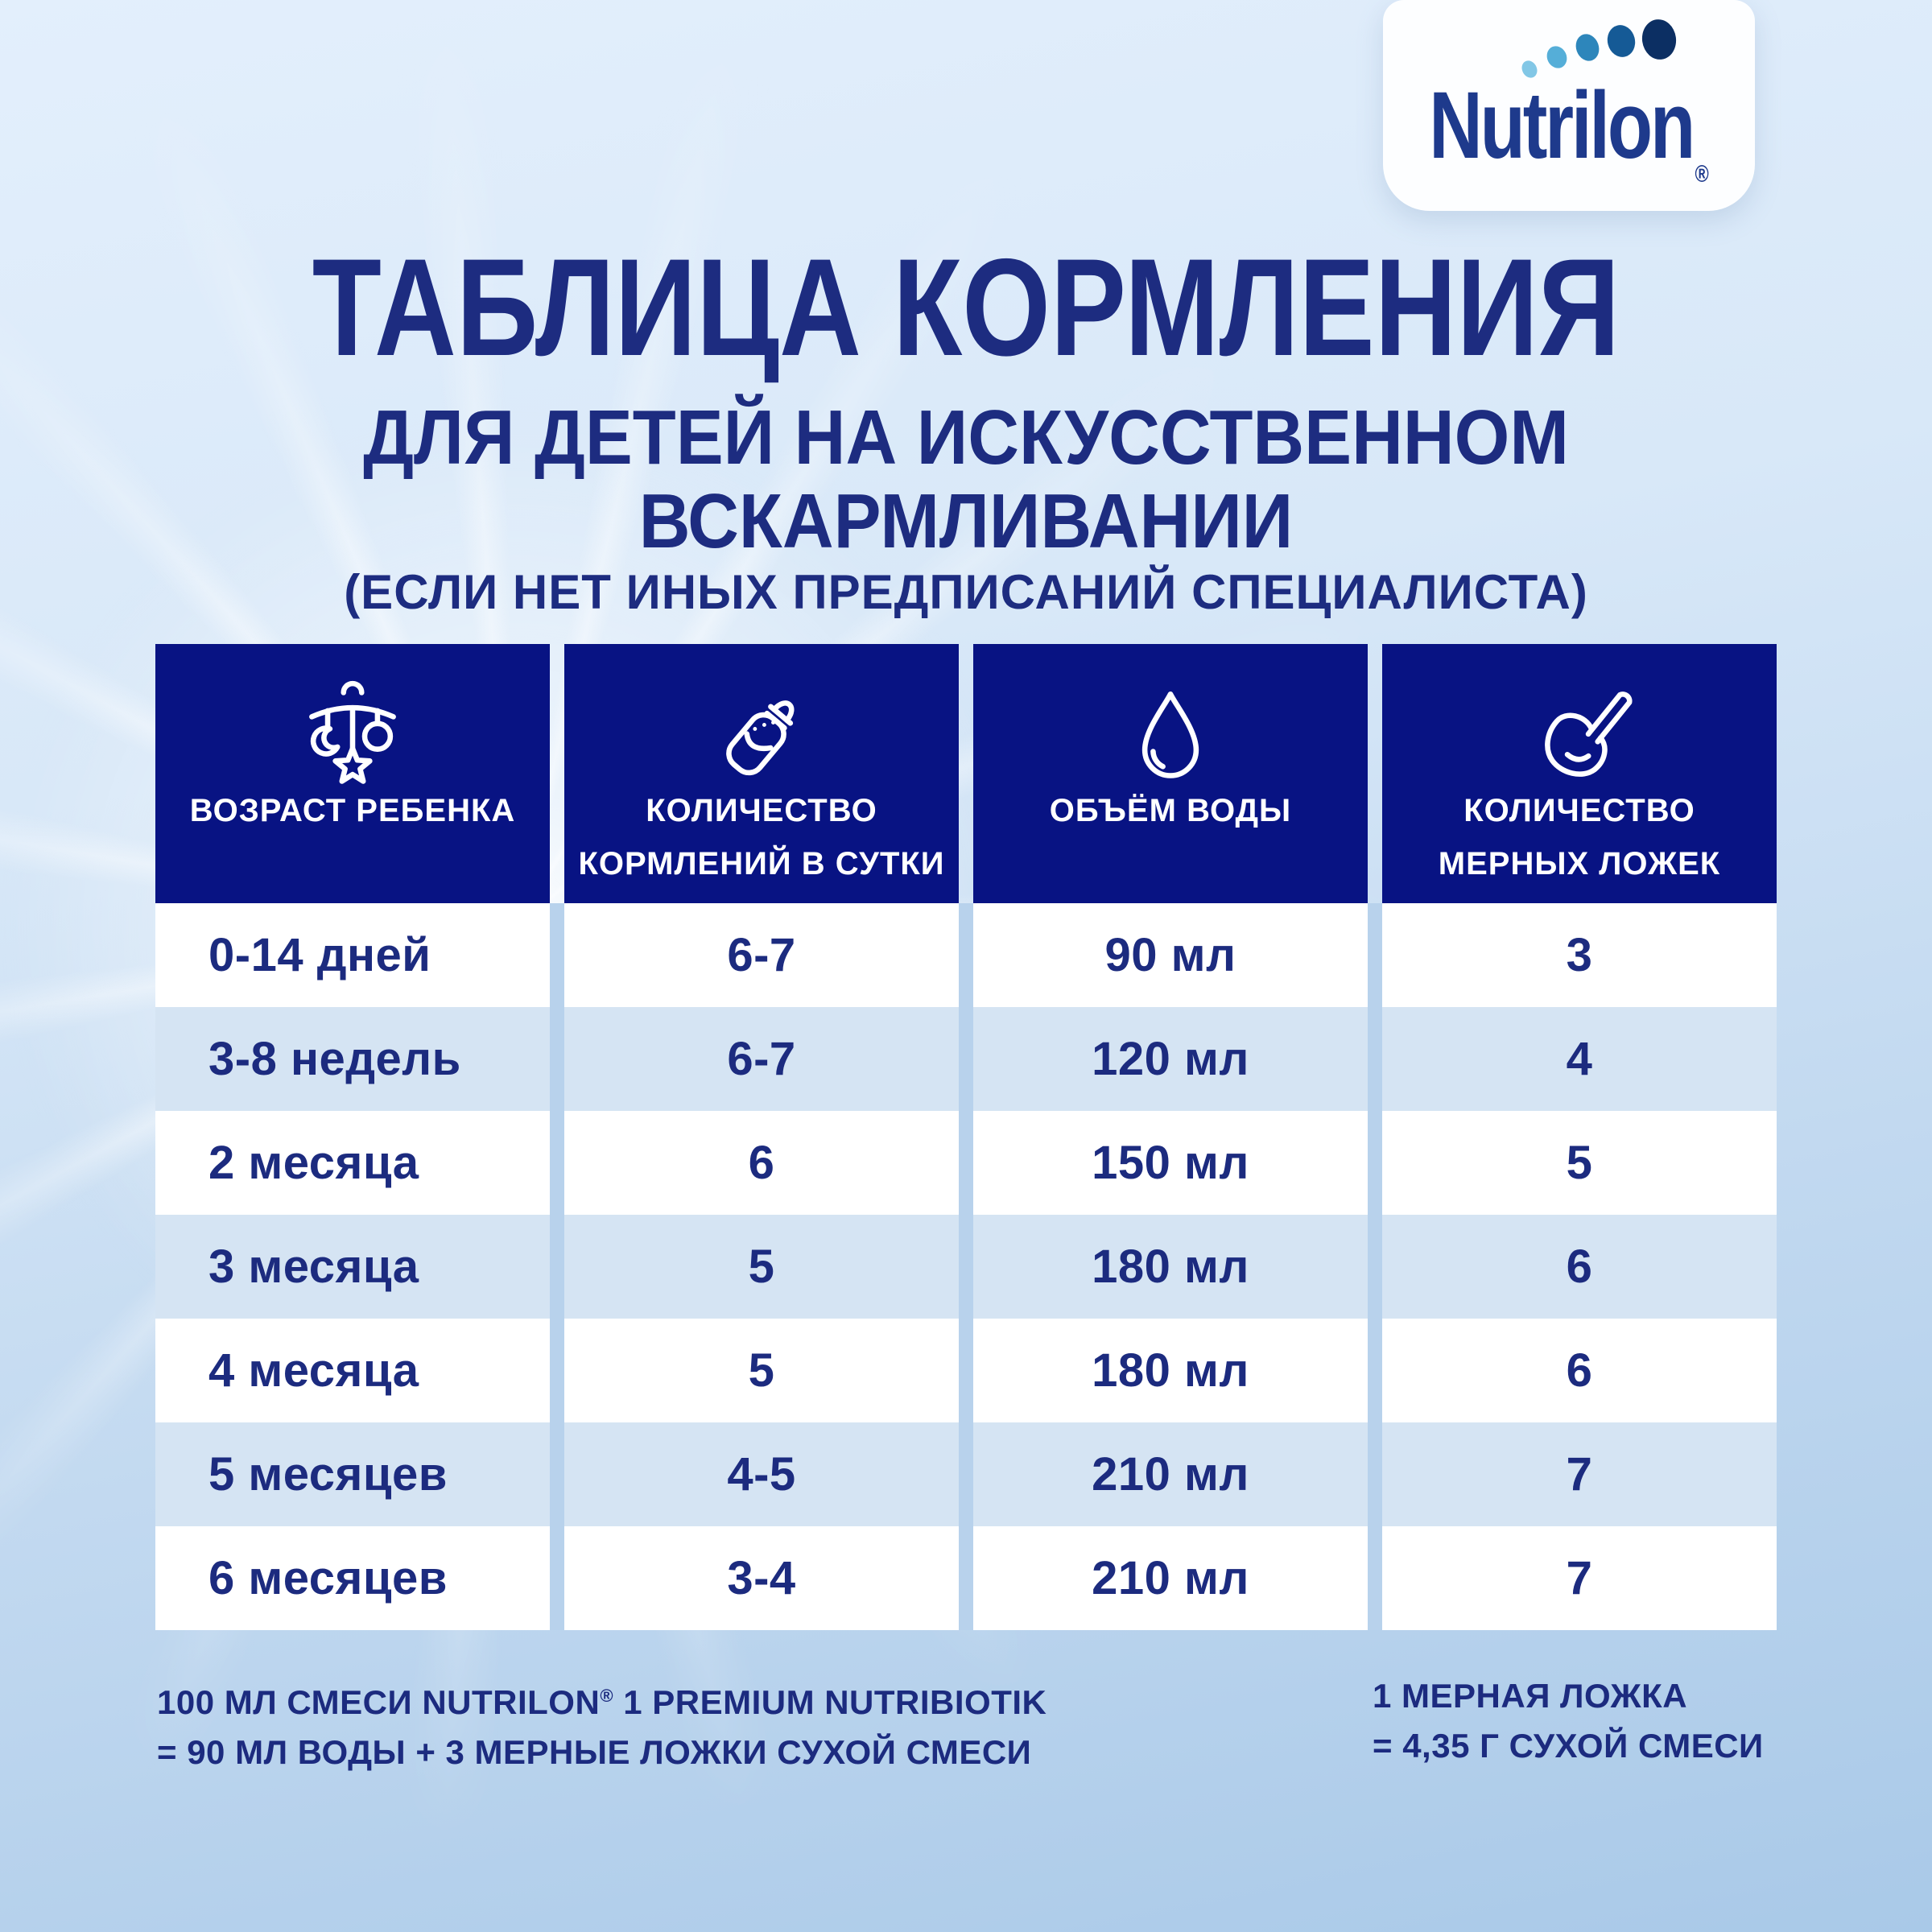 Image resolution: width=1932 pixels, height=1932 pixels. What do you see at coordinates (1579, 837) in the screenshot?
I see `column-header-scoops-label: КОЛИЧЕСТВО МЕРНЫХ ЛОЖЕК` at bounding box center [1579, 837].